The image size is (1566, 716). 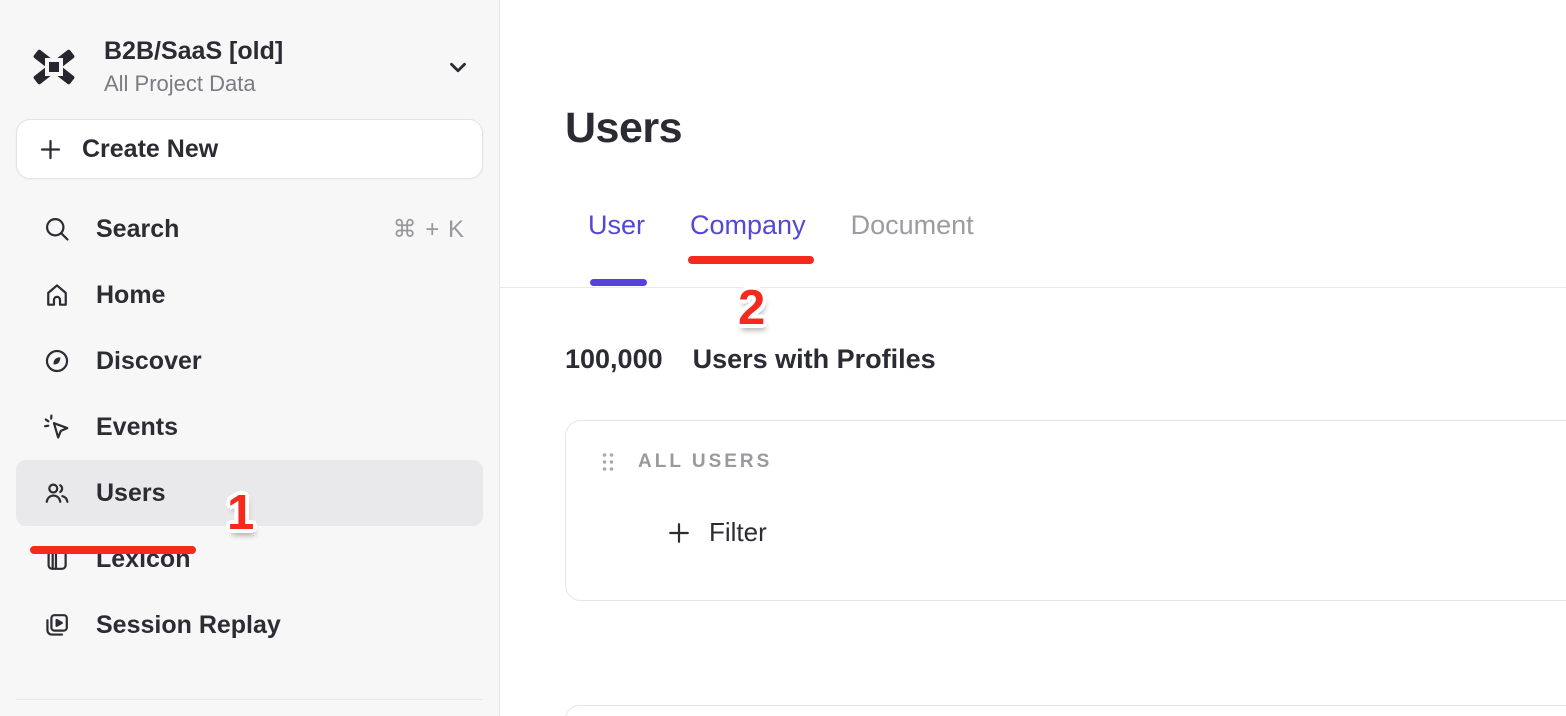 What do you see at coordinates (705, 461) in the screenshot?
I see `panel-title: ALL USERS` at bounding box center [705, 461].